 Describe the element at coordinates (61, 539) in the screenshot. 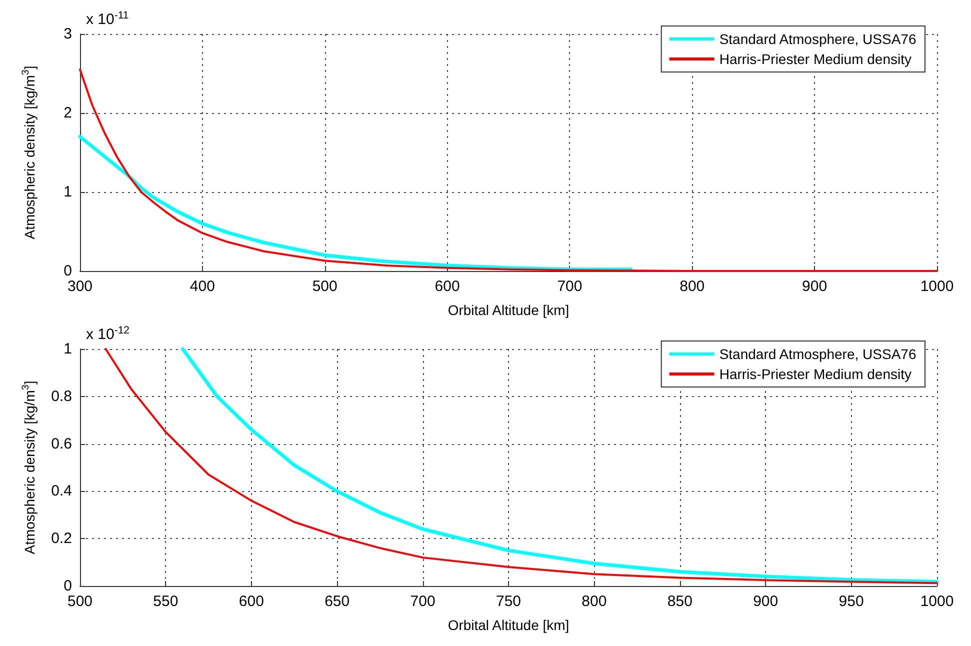

I see `y-tick-label: 0.2` at that location.